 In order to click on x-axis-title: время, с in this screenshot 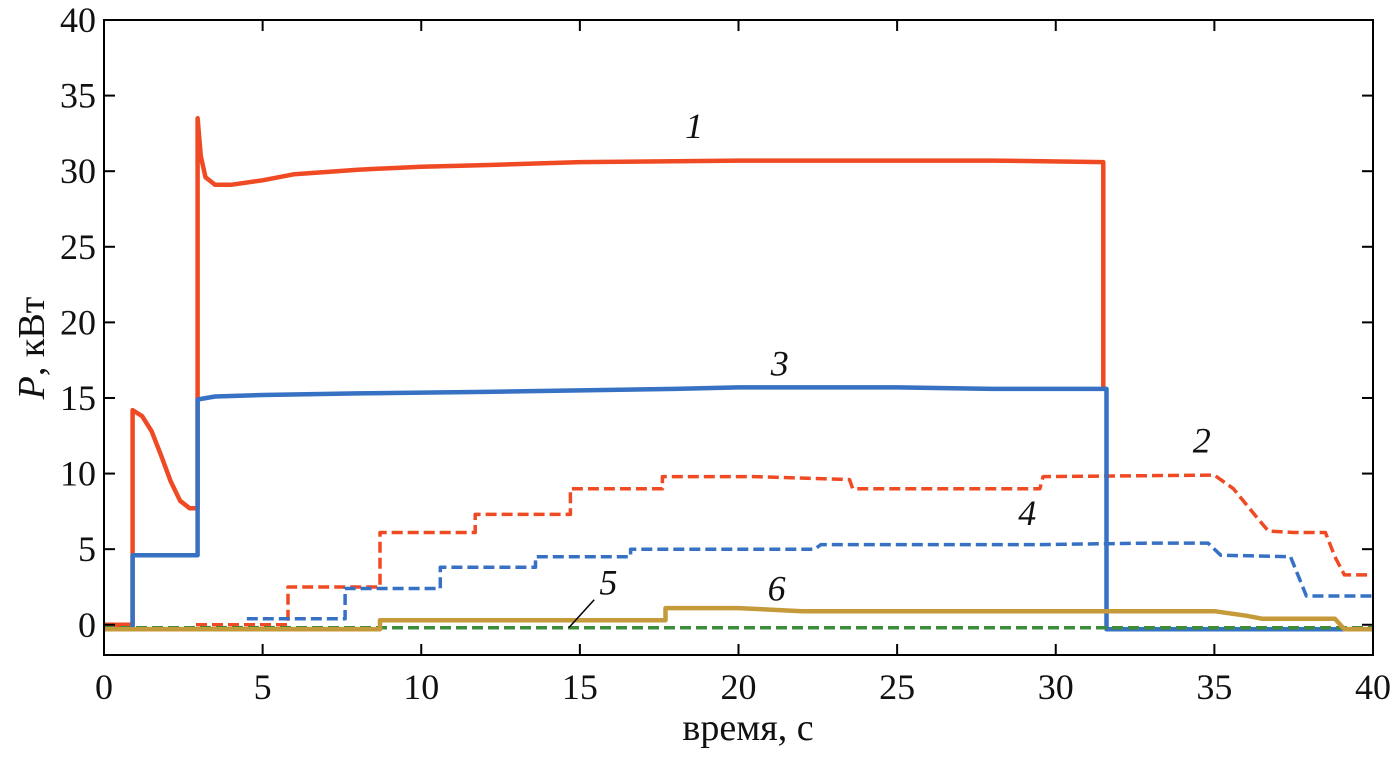, I will do `click(747, 728)`.